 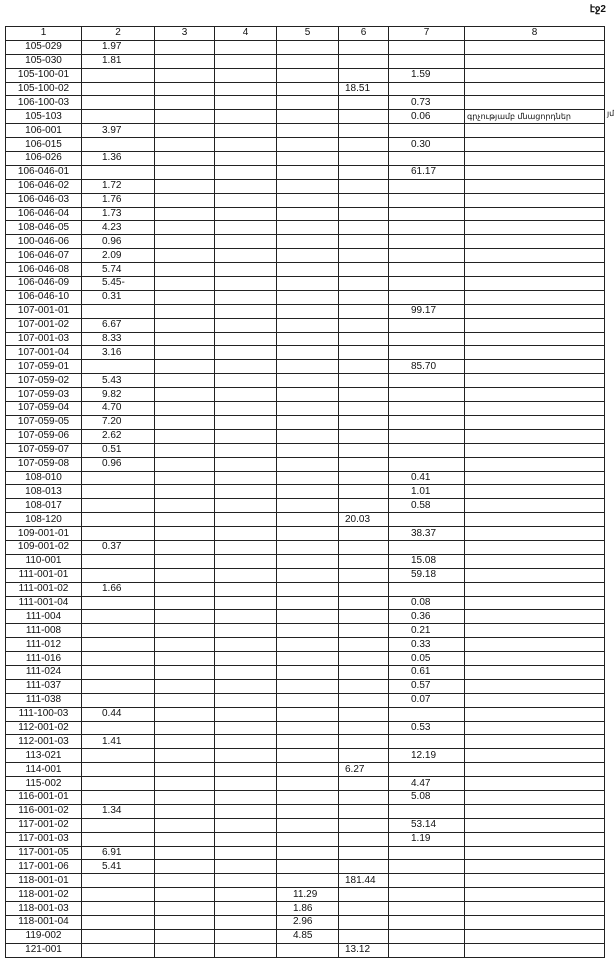 I want to click on table-row: 106-100-03 0.73, so click(x=305, y=103).